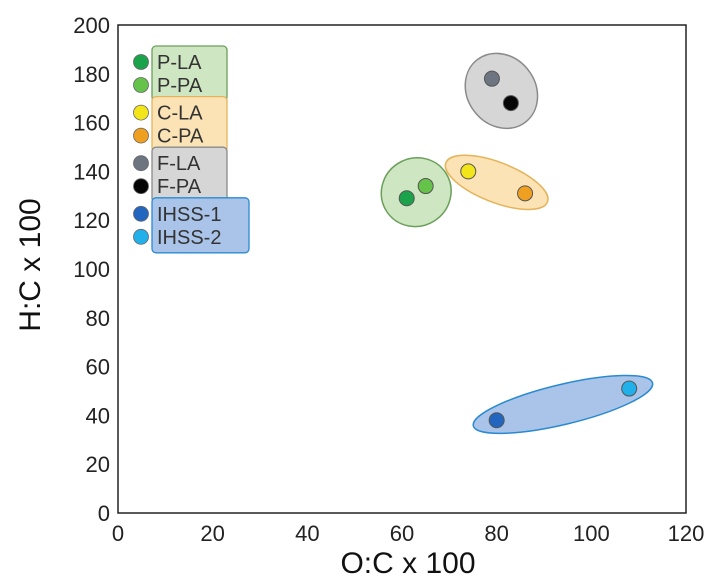 The width and height of the screenshot is (715, 578). What do you see at coordinates (98, 318) in the screenshot?
I see `y-tick-label: 80` at bounding box center [98, 318].